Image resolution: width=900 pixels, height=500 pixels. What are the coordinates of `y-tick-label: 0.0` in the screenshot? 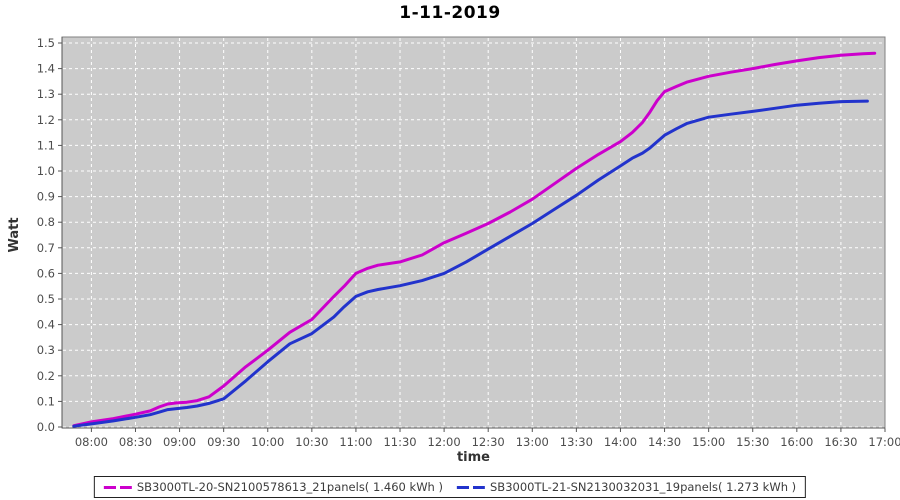 It's located at (46, 427).